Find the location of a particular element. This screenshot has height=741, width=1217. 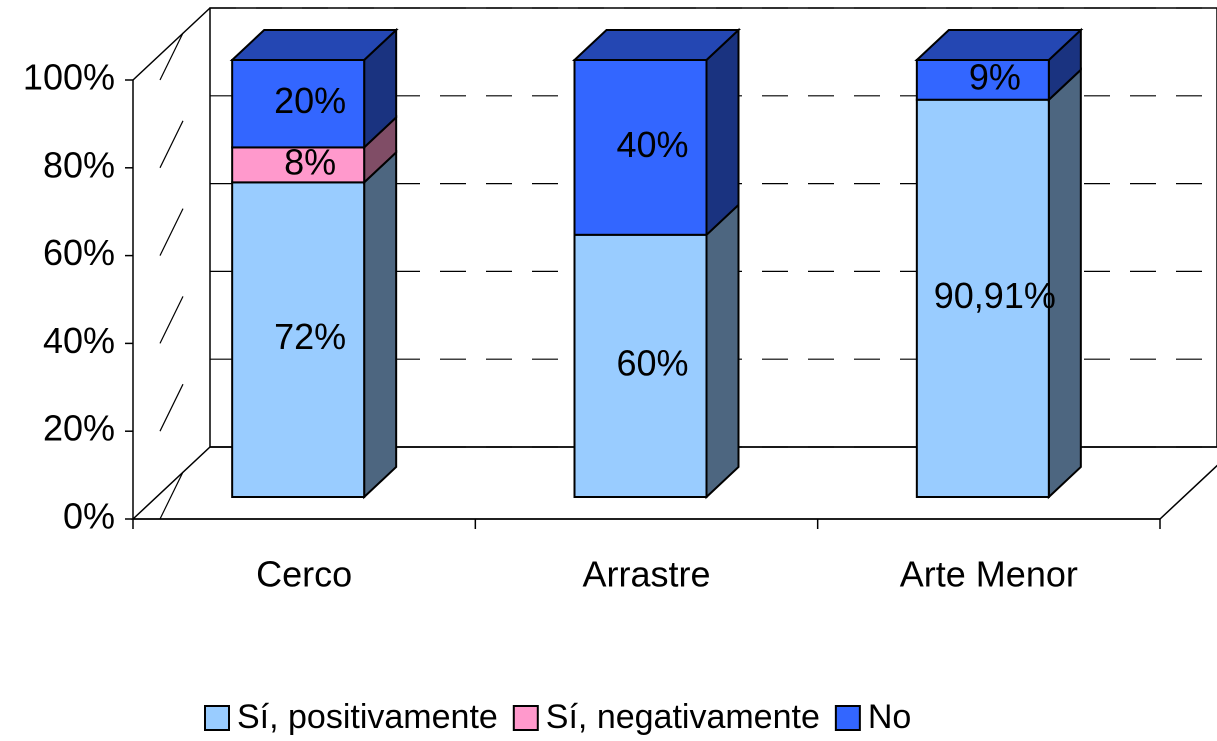

bar-stack: 72%8%20% is located at coordinates (314, 263).